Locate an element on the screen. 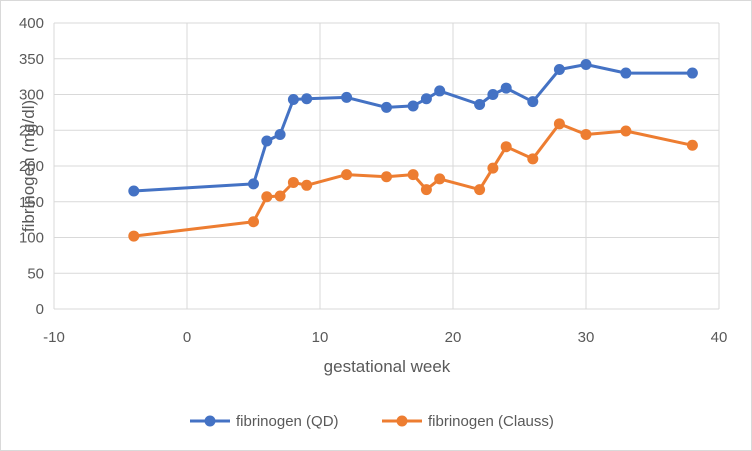 The height and width of the screenshot is (451, 752). legend-item-clauss: fibrinogen (Clauss) is located at coordinates (468, 421).